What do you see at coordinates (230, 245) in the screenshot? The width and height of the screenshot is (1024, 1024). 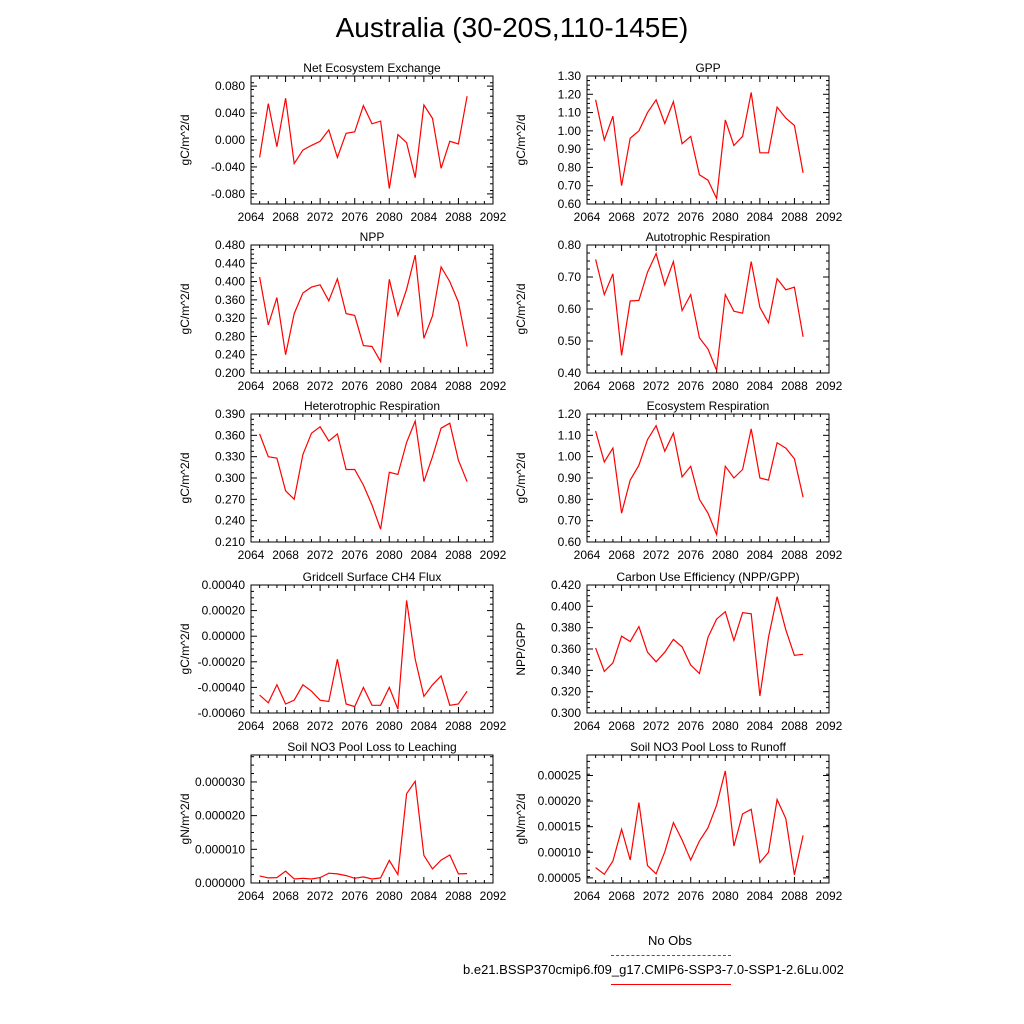 I see `y-tick-label: 0.480` at bounding box center [230, 245].